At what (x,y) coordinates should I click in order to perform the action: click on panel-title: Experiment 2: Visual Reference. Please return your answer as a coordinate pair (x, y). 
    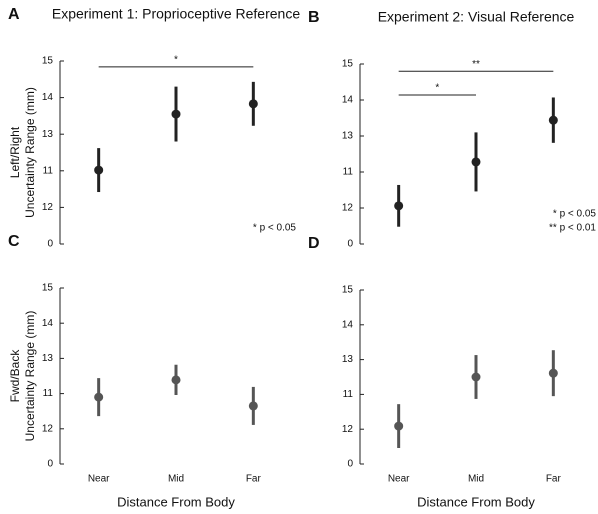
    Looking at the image, I should click on (476, 17).